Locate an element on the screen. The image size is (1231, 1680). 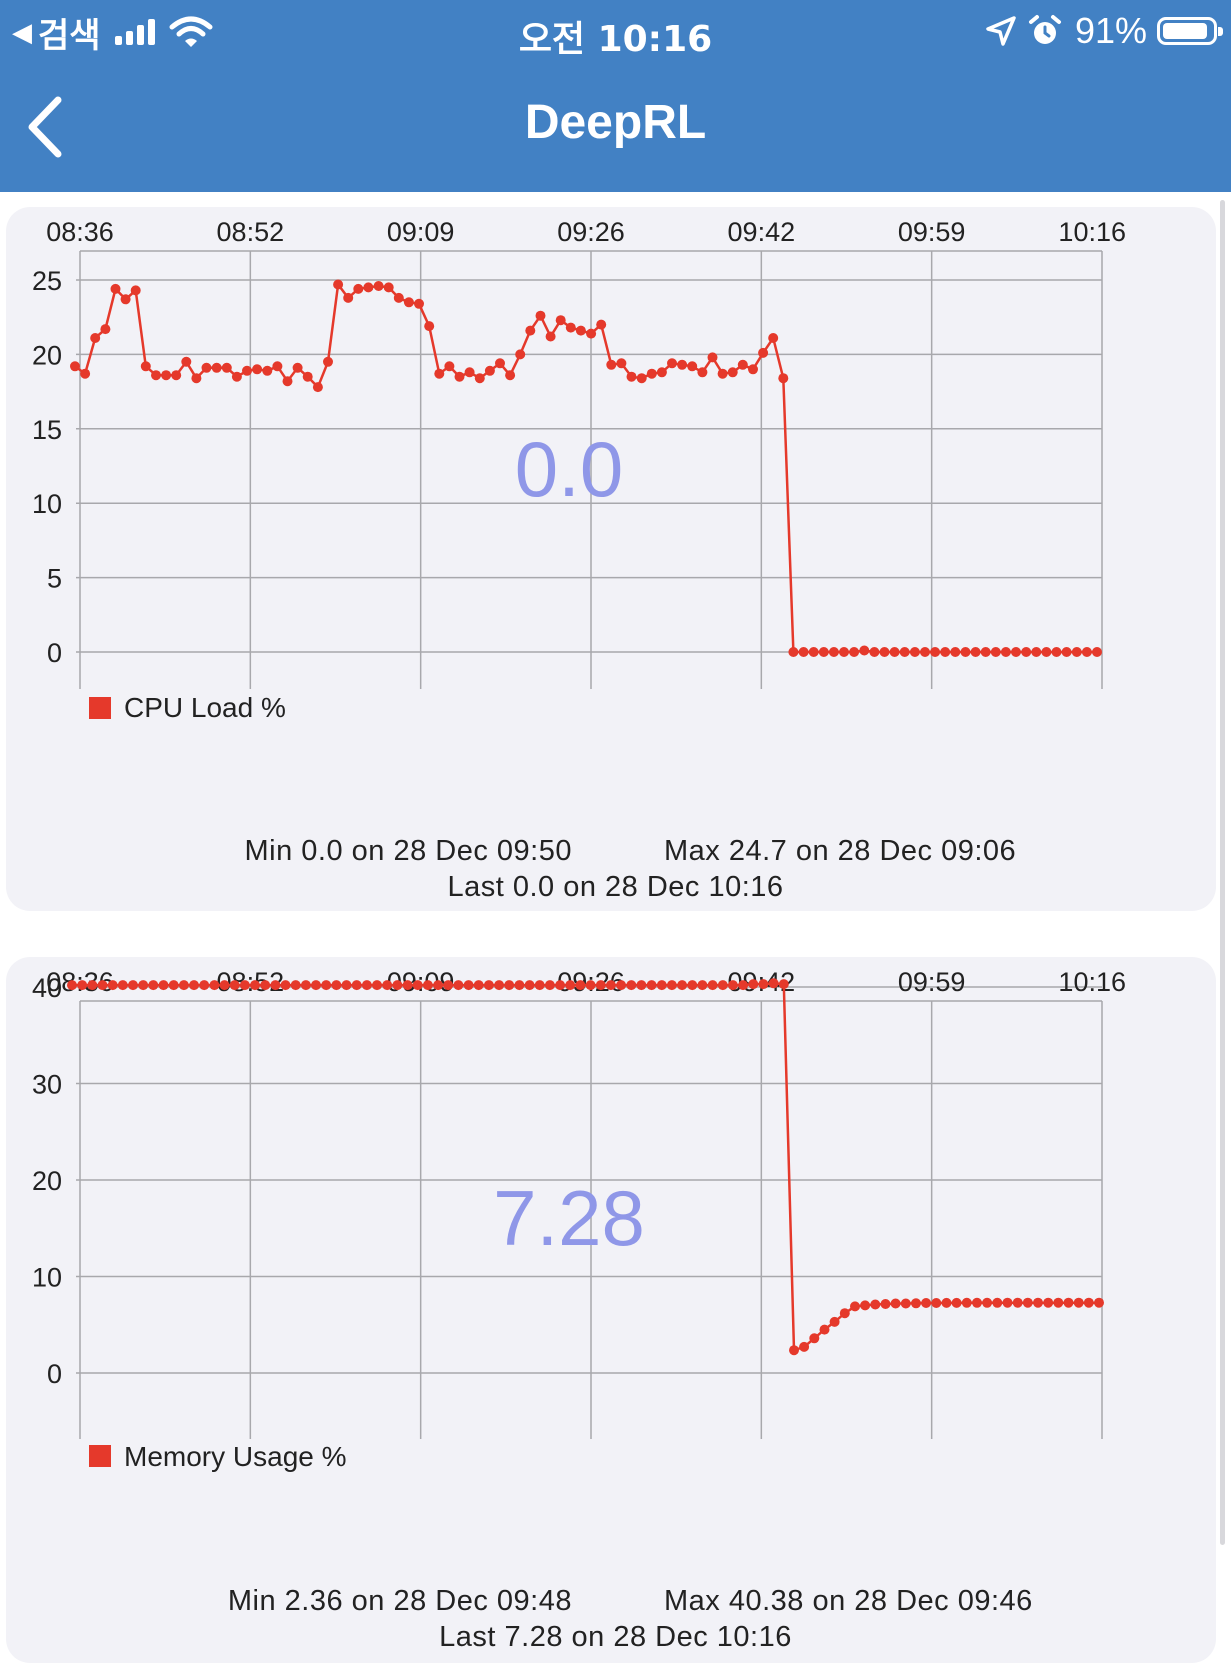
top-bar: ◀ 검색 오전 10:16 91% is located at coordinates (615, 96).